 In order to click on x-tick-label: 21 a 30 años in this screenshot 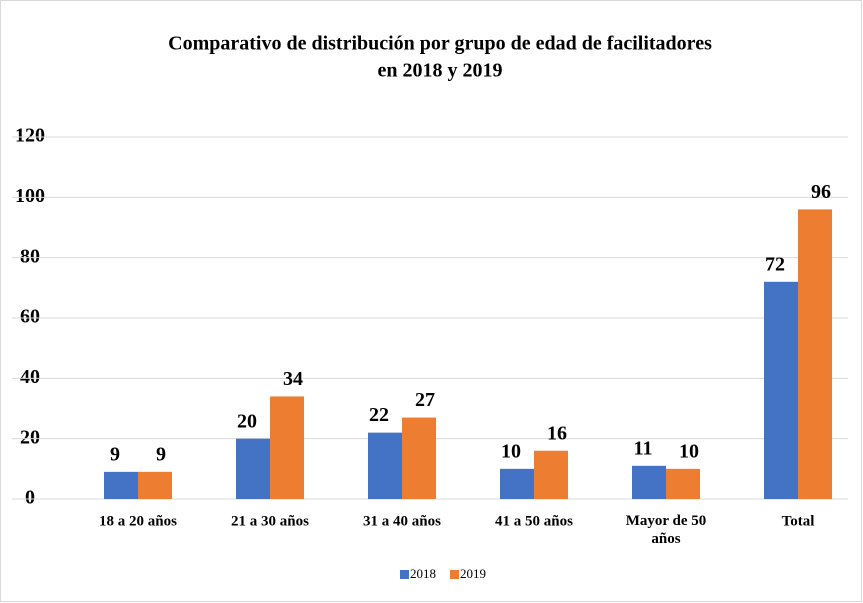, I will do `click(270, 521)`.